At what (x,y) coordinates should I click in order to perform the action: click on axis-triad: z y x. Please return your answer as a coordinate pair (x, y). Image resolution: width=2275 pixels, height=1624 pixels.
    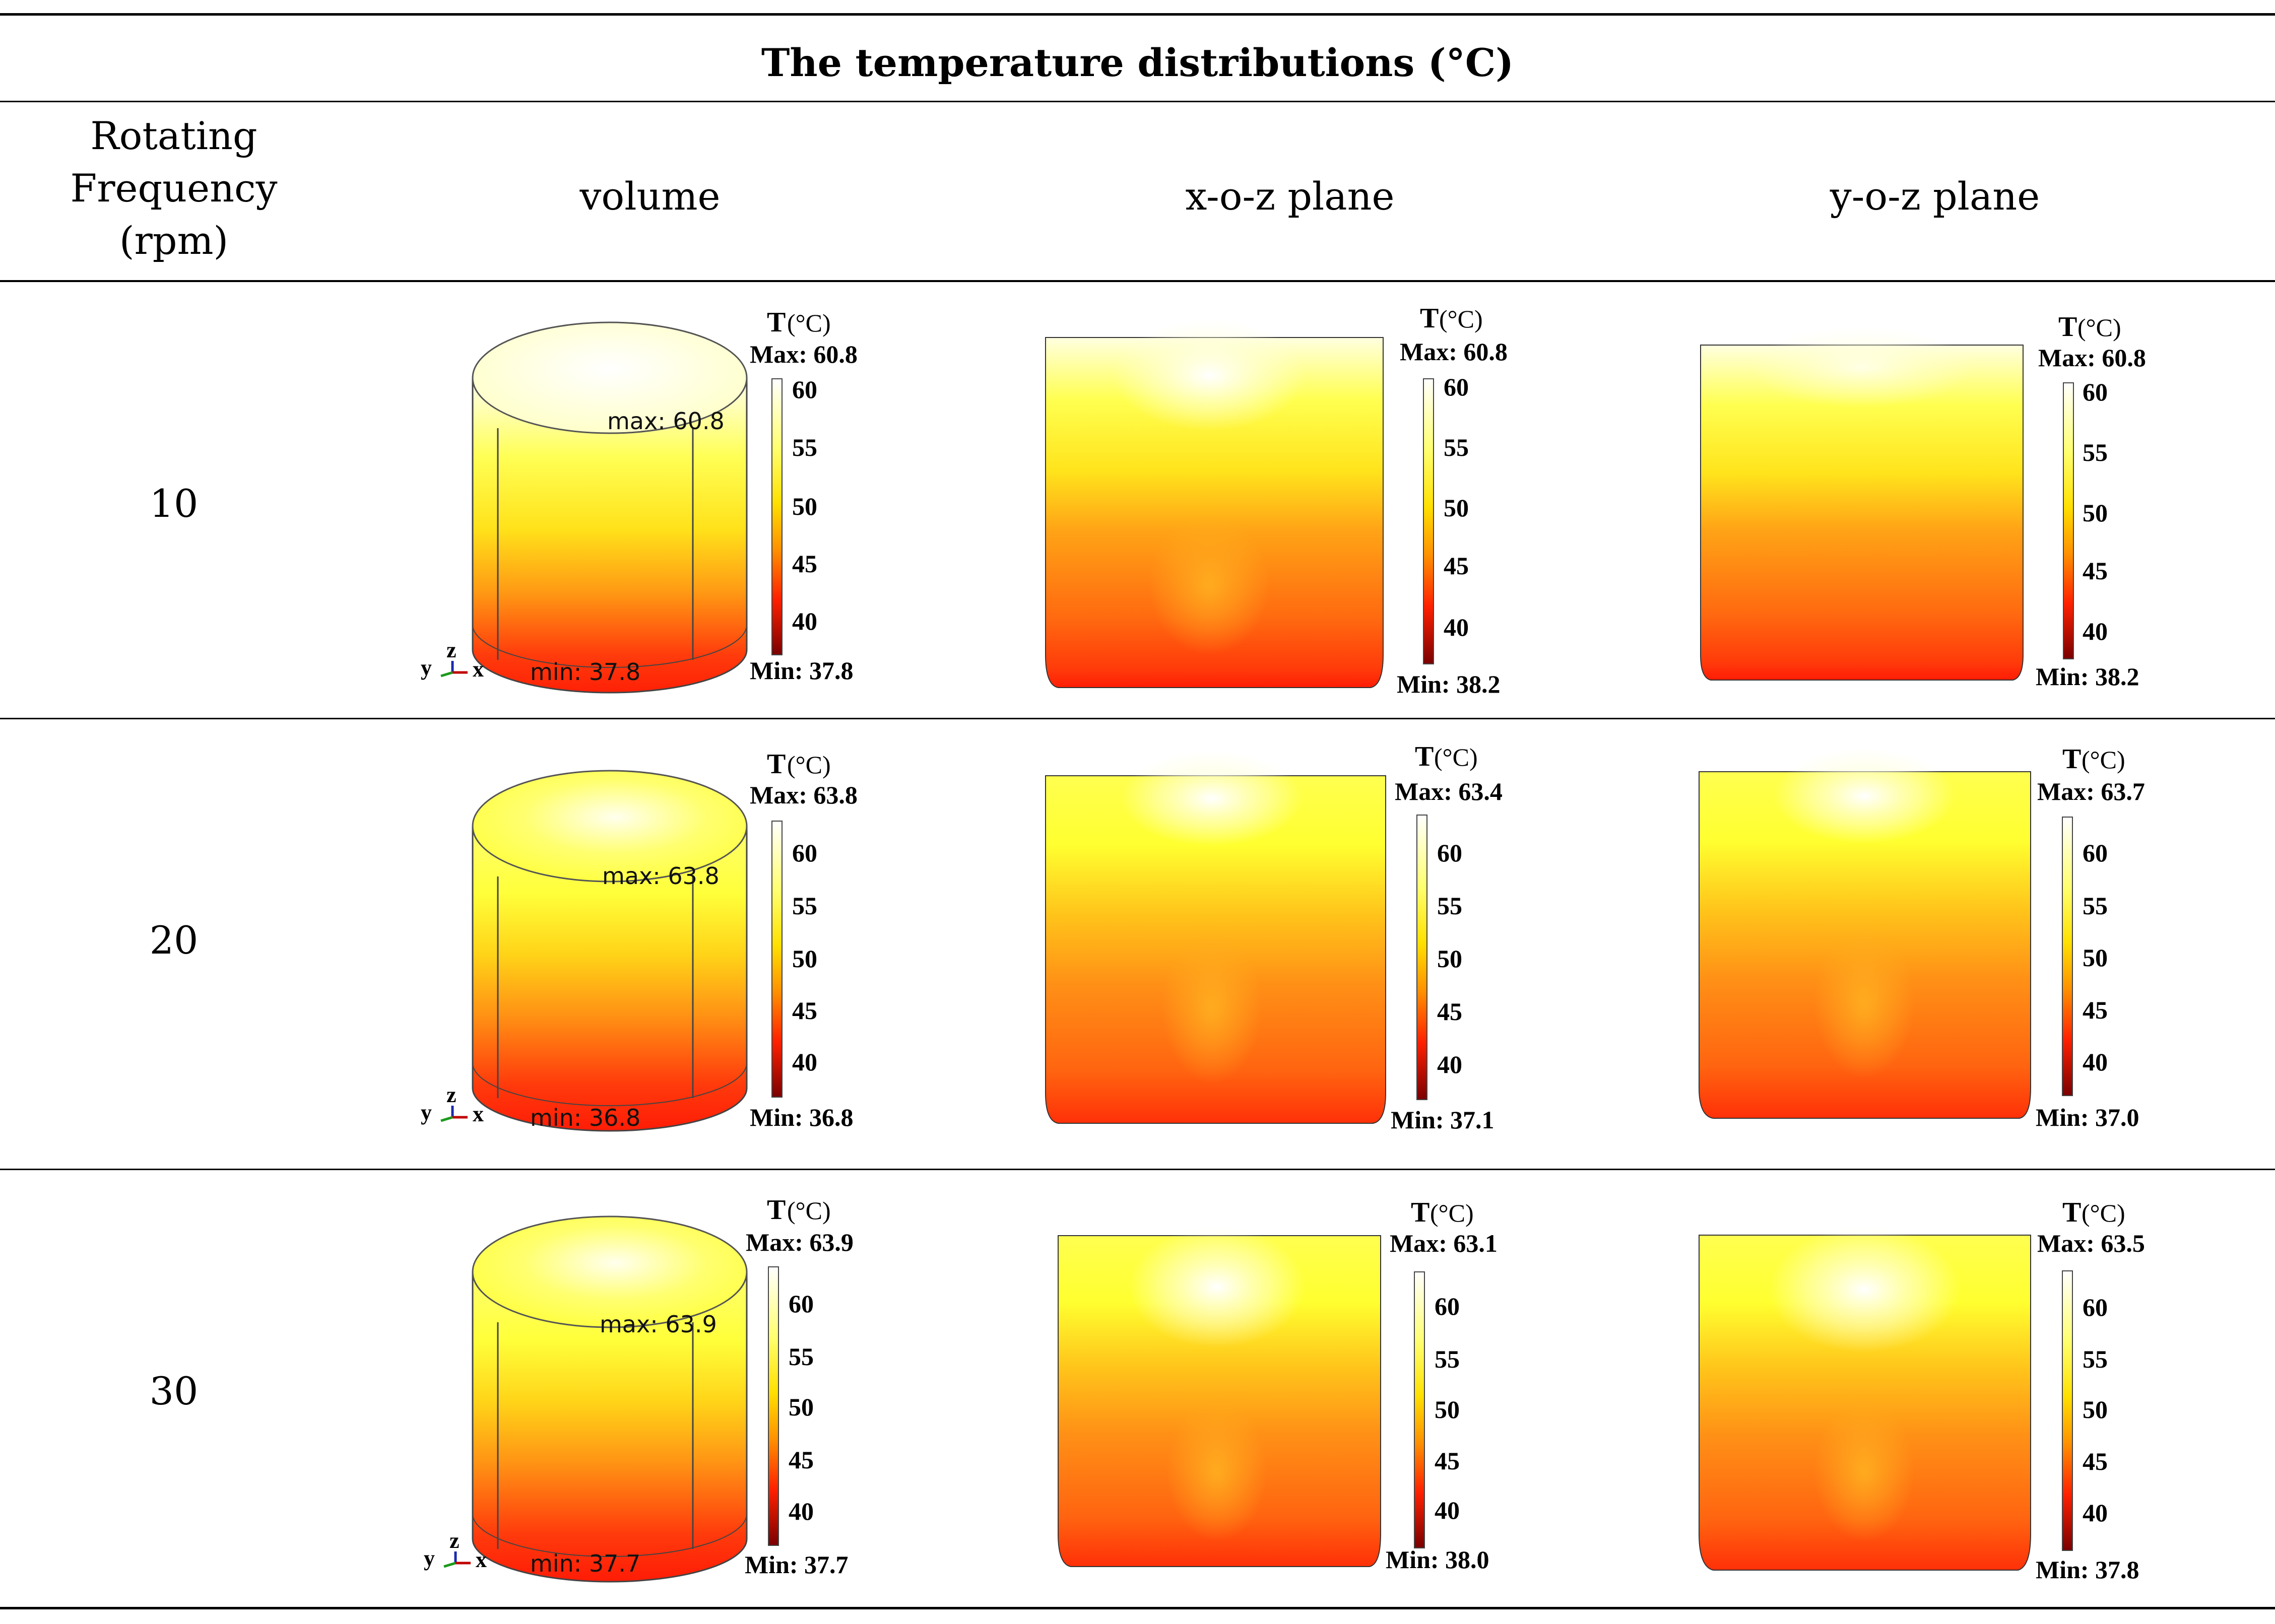
    Looking at the image, I should click on (452, 660).